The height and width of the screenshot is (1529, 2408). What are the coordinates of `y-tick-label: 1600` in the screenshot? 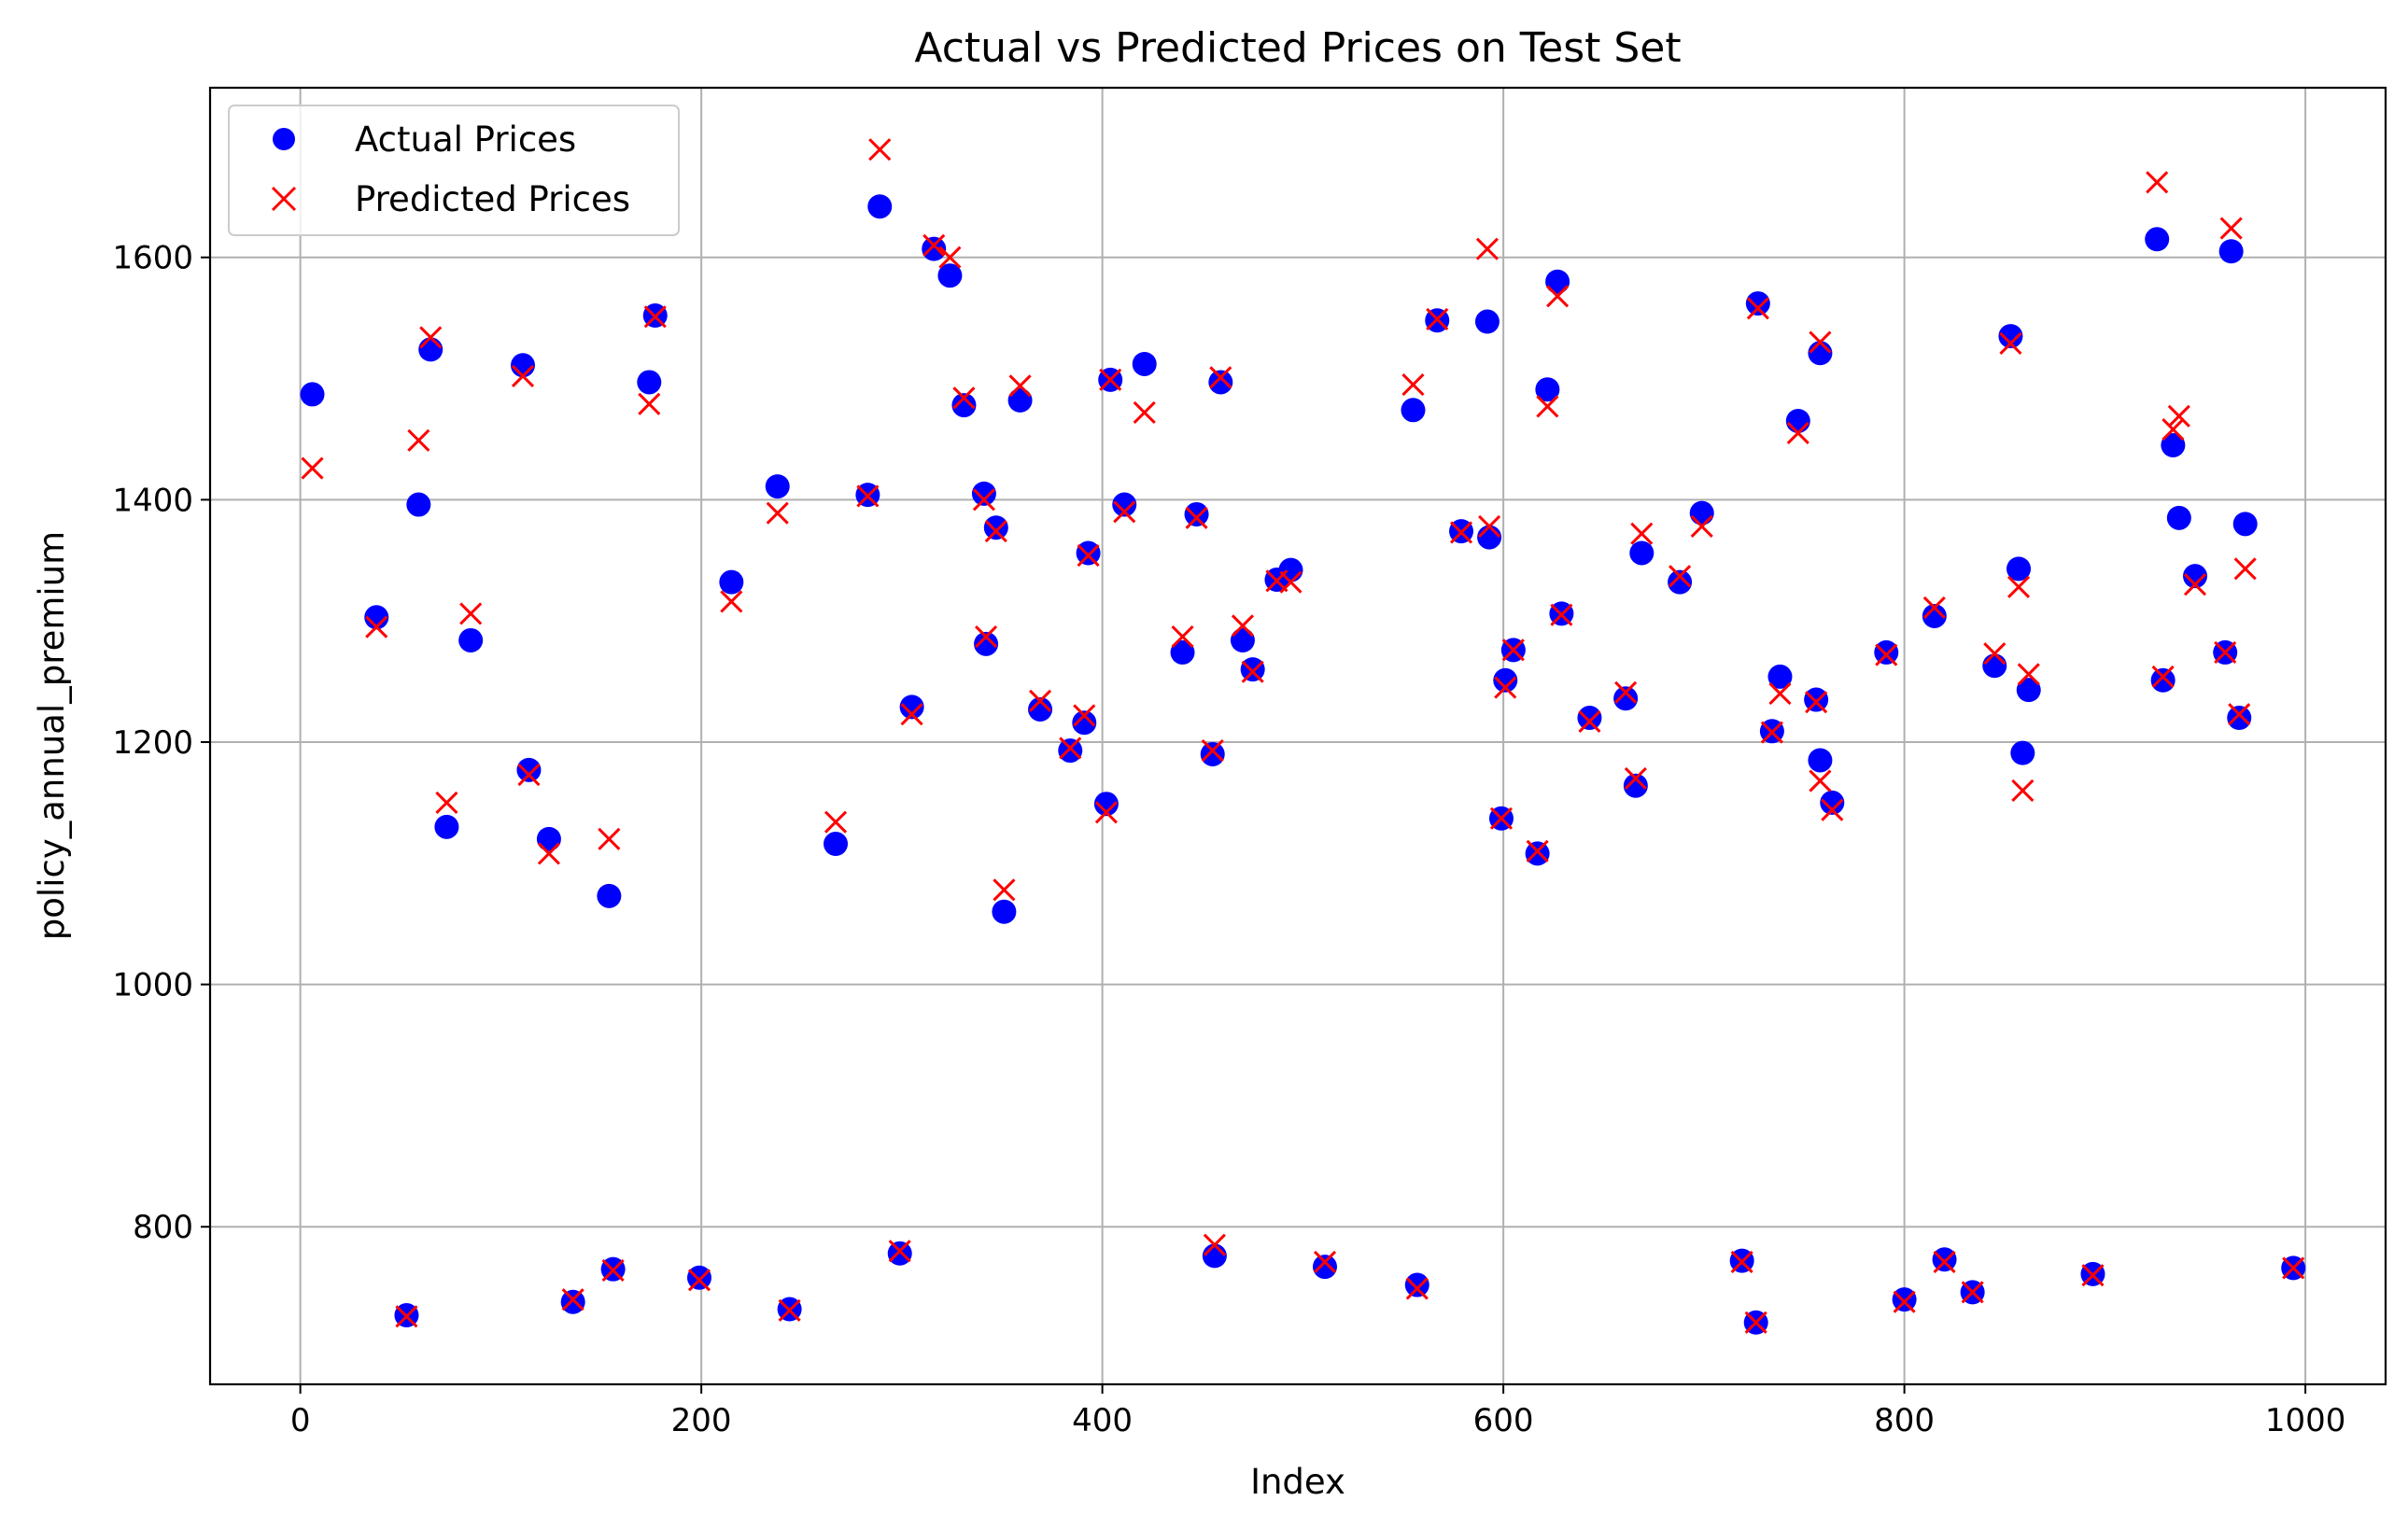 It's located at (152, 258).